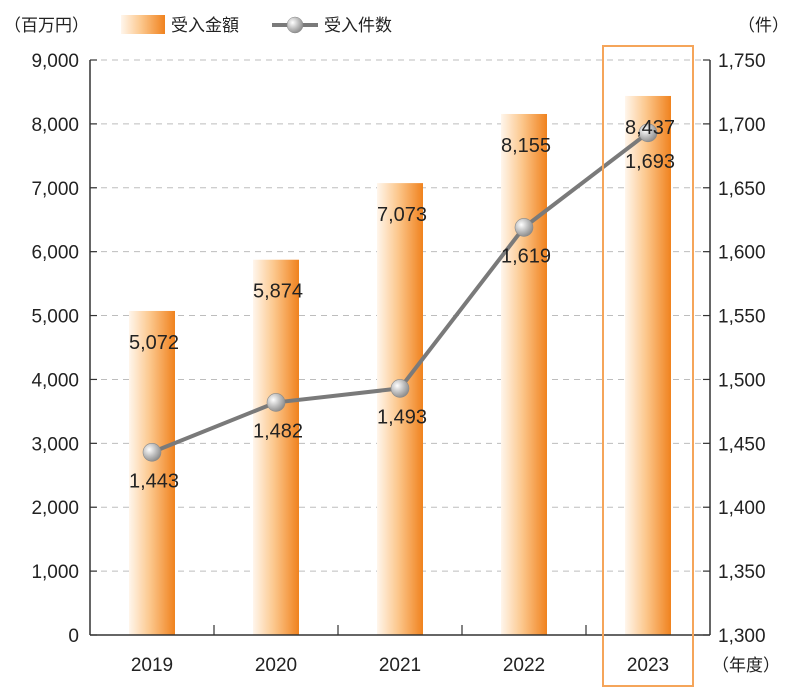 The height and width of the screenshot is (700, 800). I want to click on bar-value-label: 8,437, so click(650, 128).